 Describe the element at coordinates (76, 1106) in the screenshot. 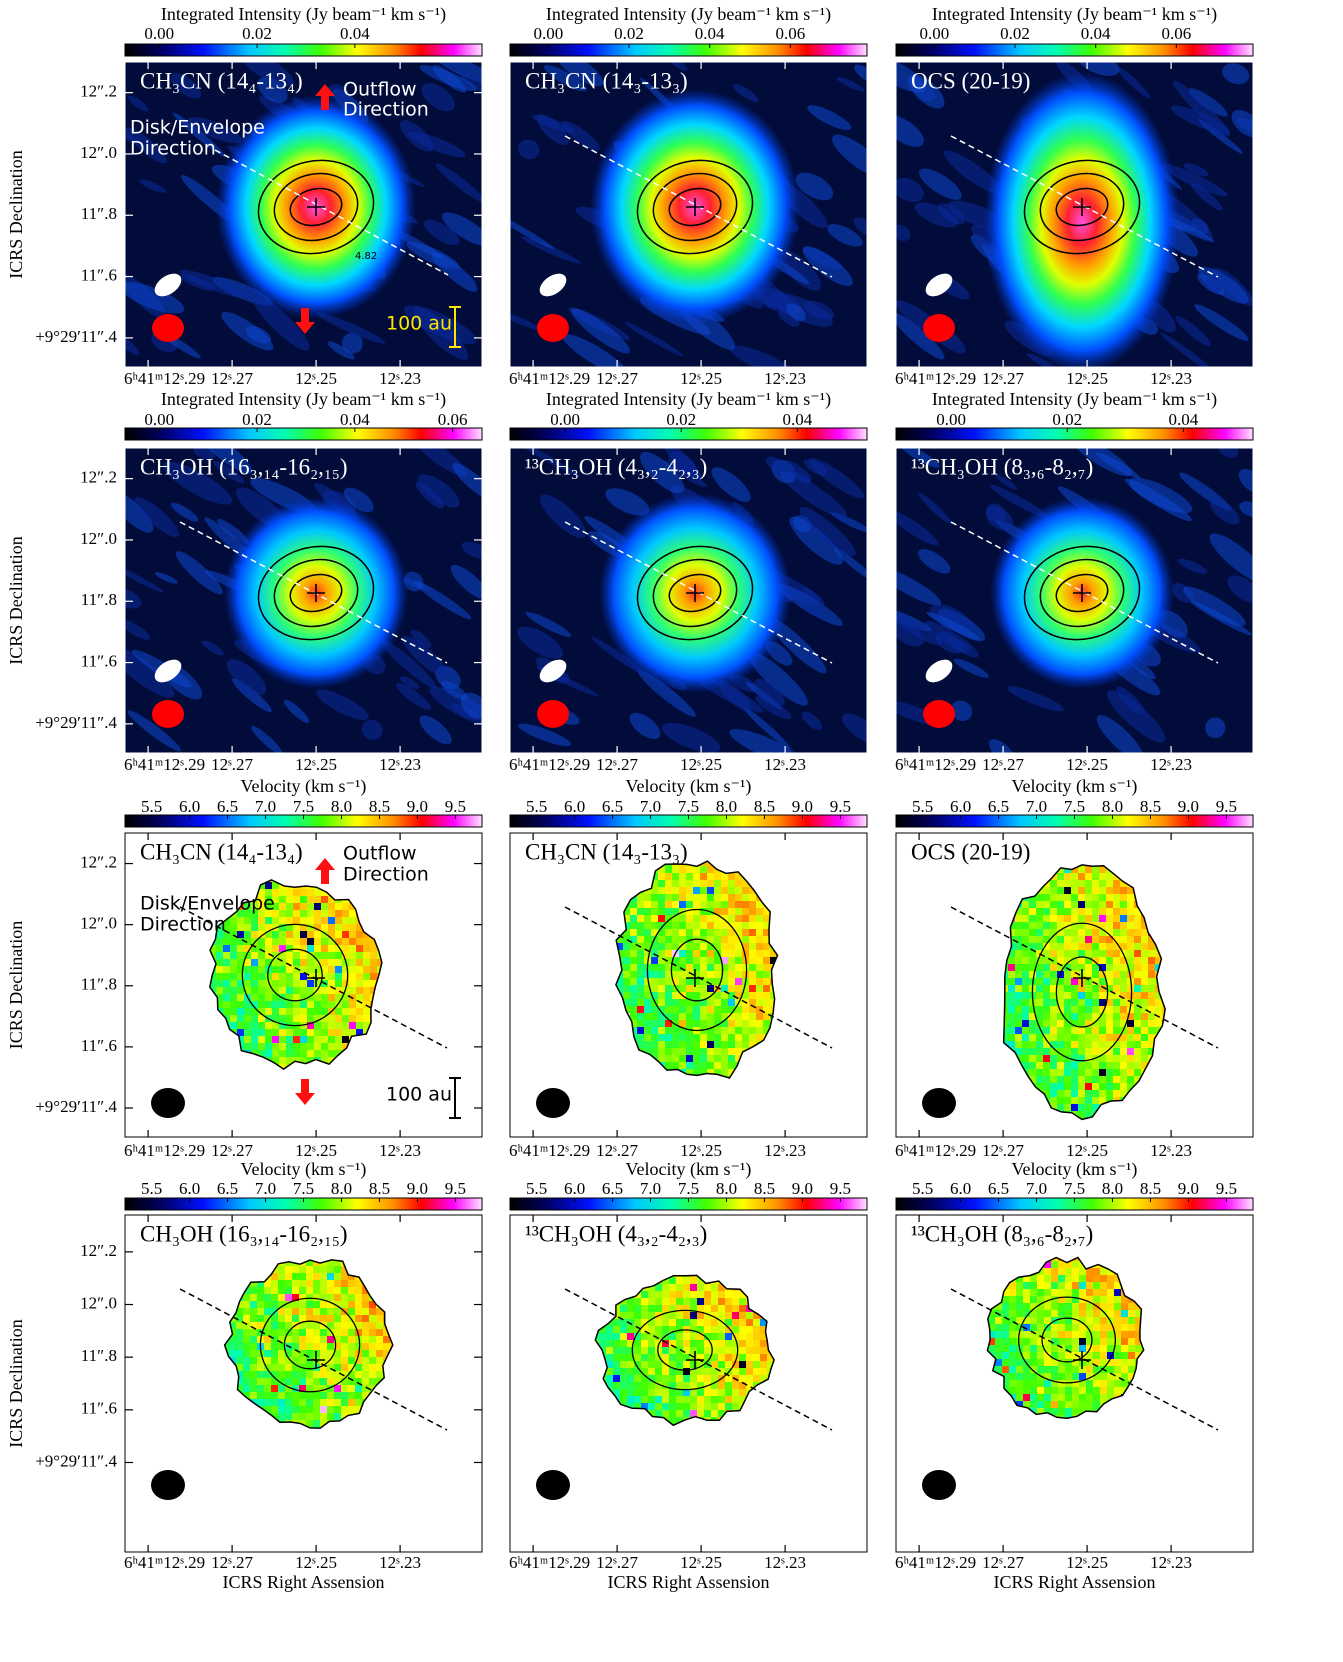

I see `y-tick-label: +9°29′11″.4` at that location.